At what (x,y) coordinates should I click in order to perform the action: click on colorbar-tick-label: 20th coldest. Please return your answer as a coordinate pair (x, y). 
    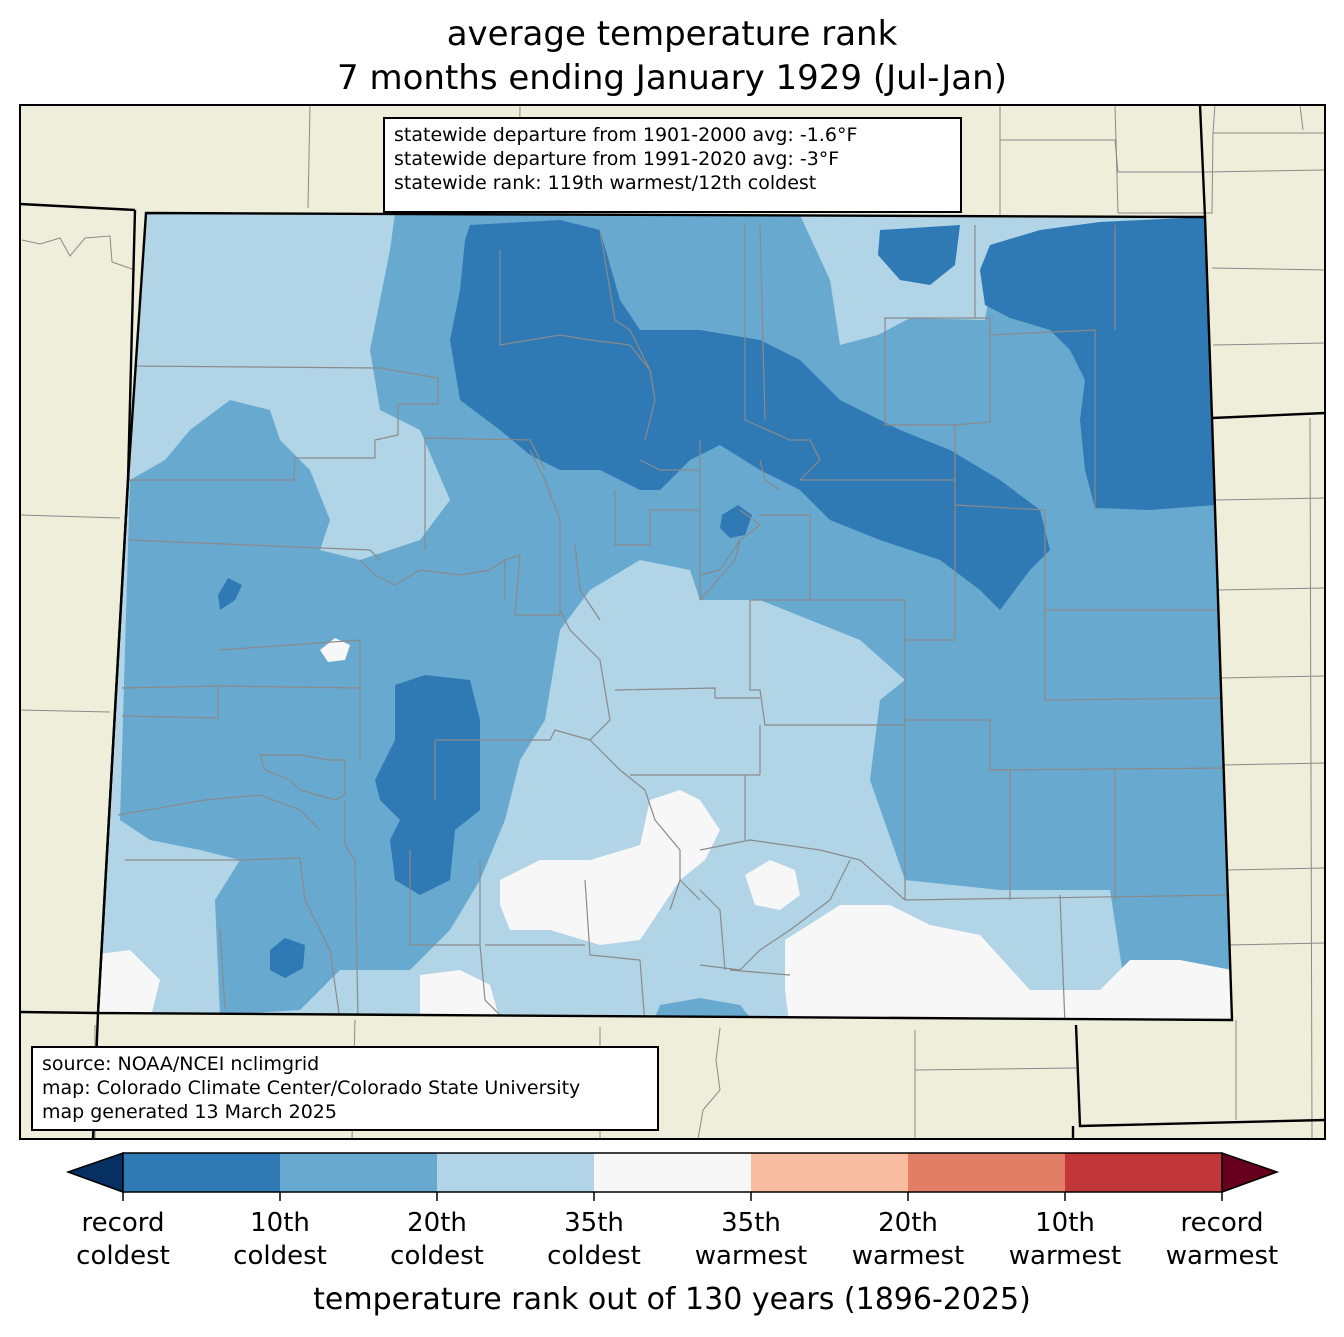
    Looking at the image, I should click on (437, 1240).